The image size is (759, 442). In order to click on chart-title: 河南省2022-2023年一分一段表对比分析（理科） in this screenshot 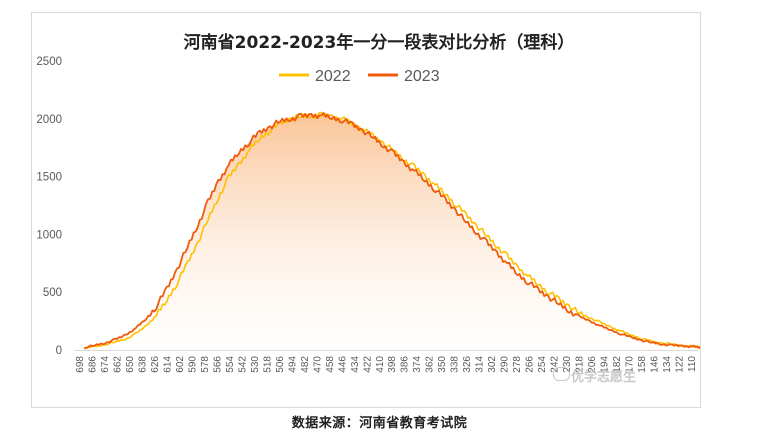, I will do `click(379, 42)`.